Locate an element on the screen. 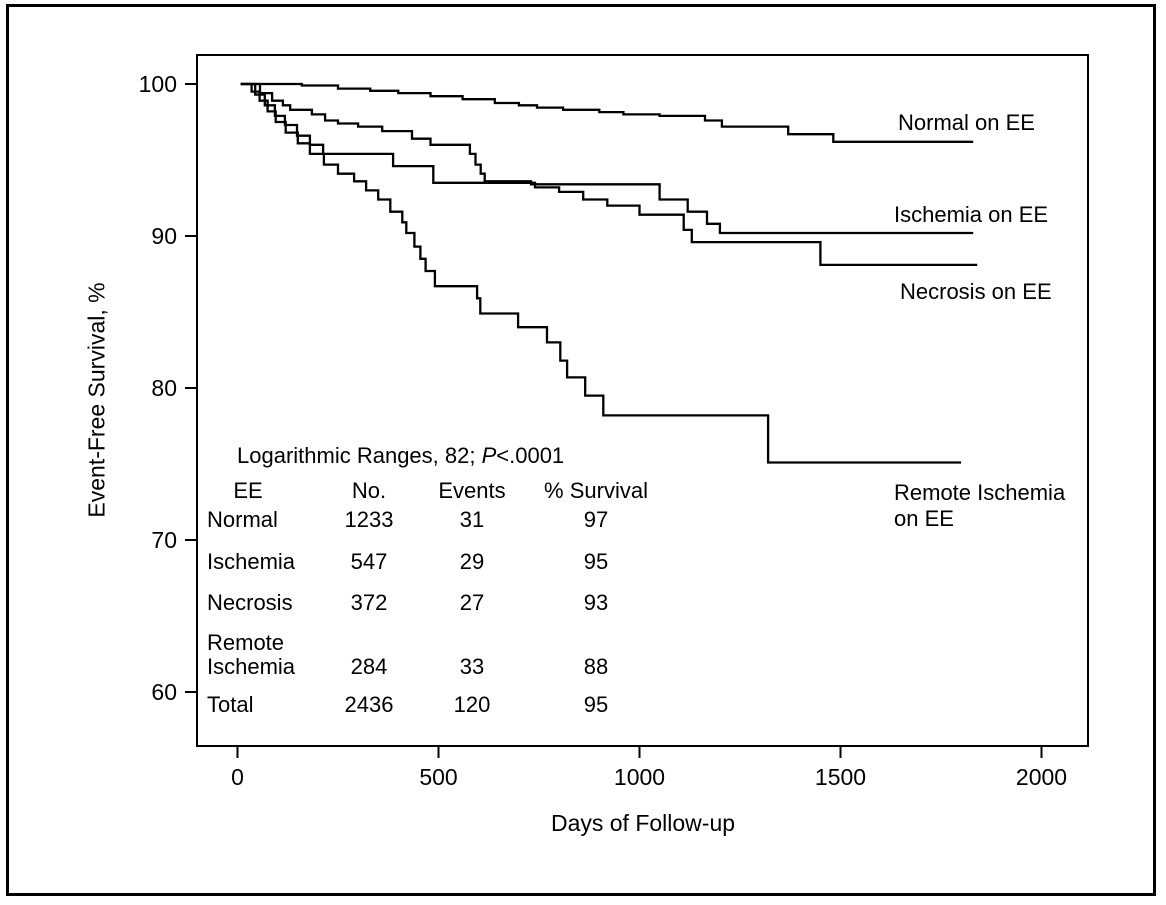 Image resolution: width=1166 pixels, height=905 pixels. row-label: Necrosis is located at coordinates (263, 603).